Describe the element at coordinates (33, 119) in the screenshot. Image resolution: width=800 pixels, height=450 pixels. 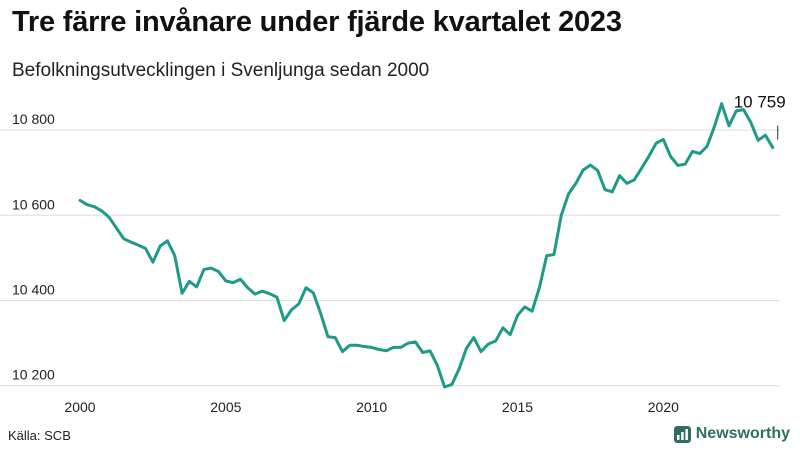
I see `y-tick-label: 10 800` at that location.